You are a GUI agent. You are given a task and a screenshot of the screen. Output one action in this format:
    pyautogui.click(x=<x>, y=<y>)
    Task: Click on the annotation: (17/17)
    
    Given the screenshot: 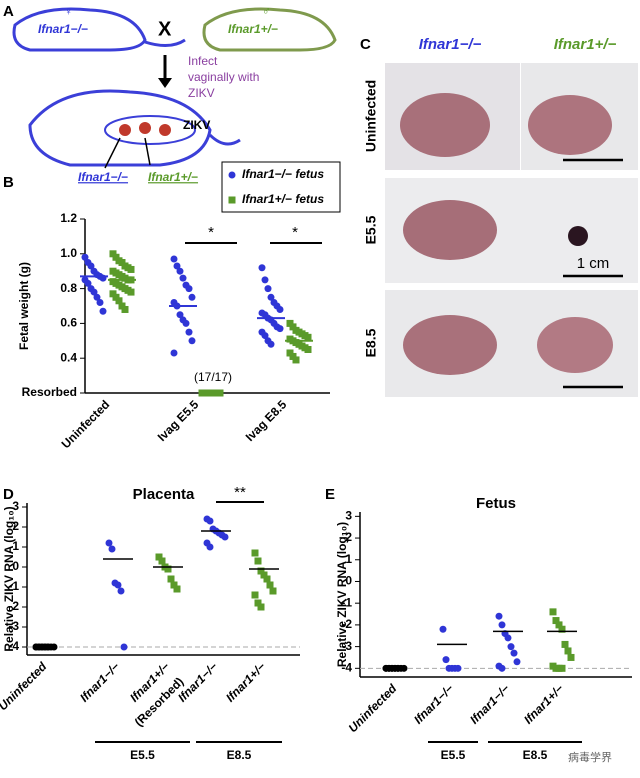 What is the action you would take?
    pyautogui.click(x=213, y=377)
    